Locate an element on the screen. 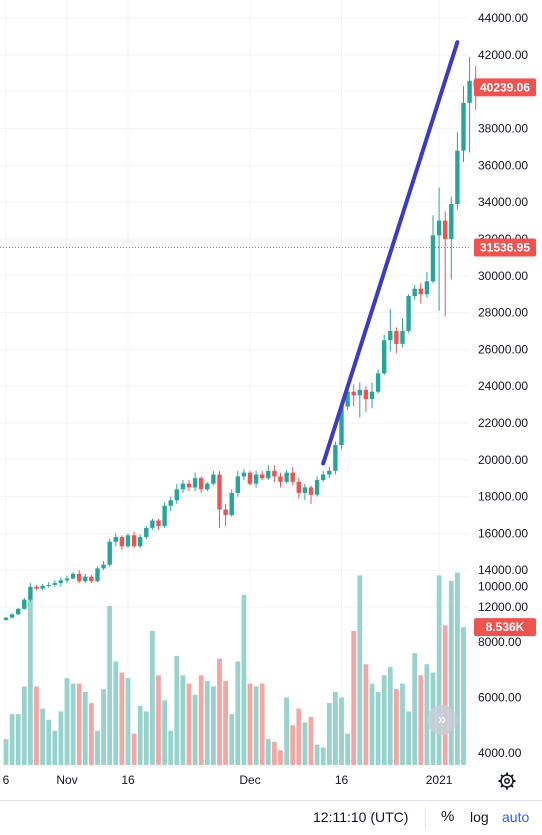 This screenshot has width=542, height=835. log-scale-toggle: log is located at coordinates (479, 817).